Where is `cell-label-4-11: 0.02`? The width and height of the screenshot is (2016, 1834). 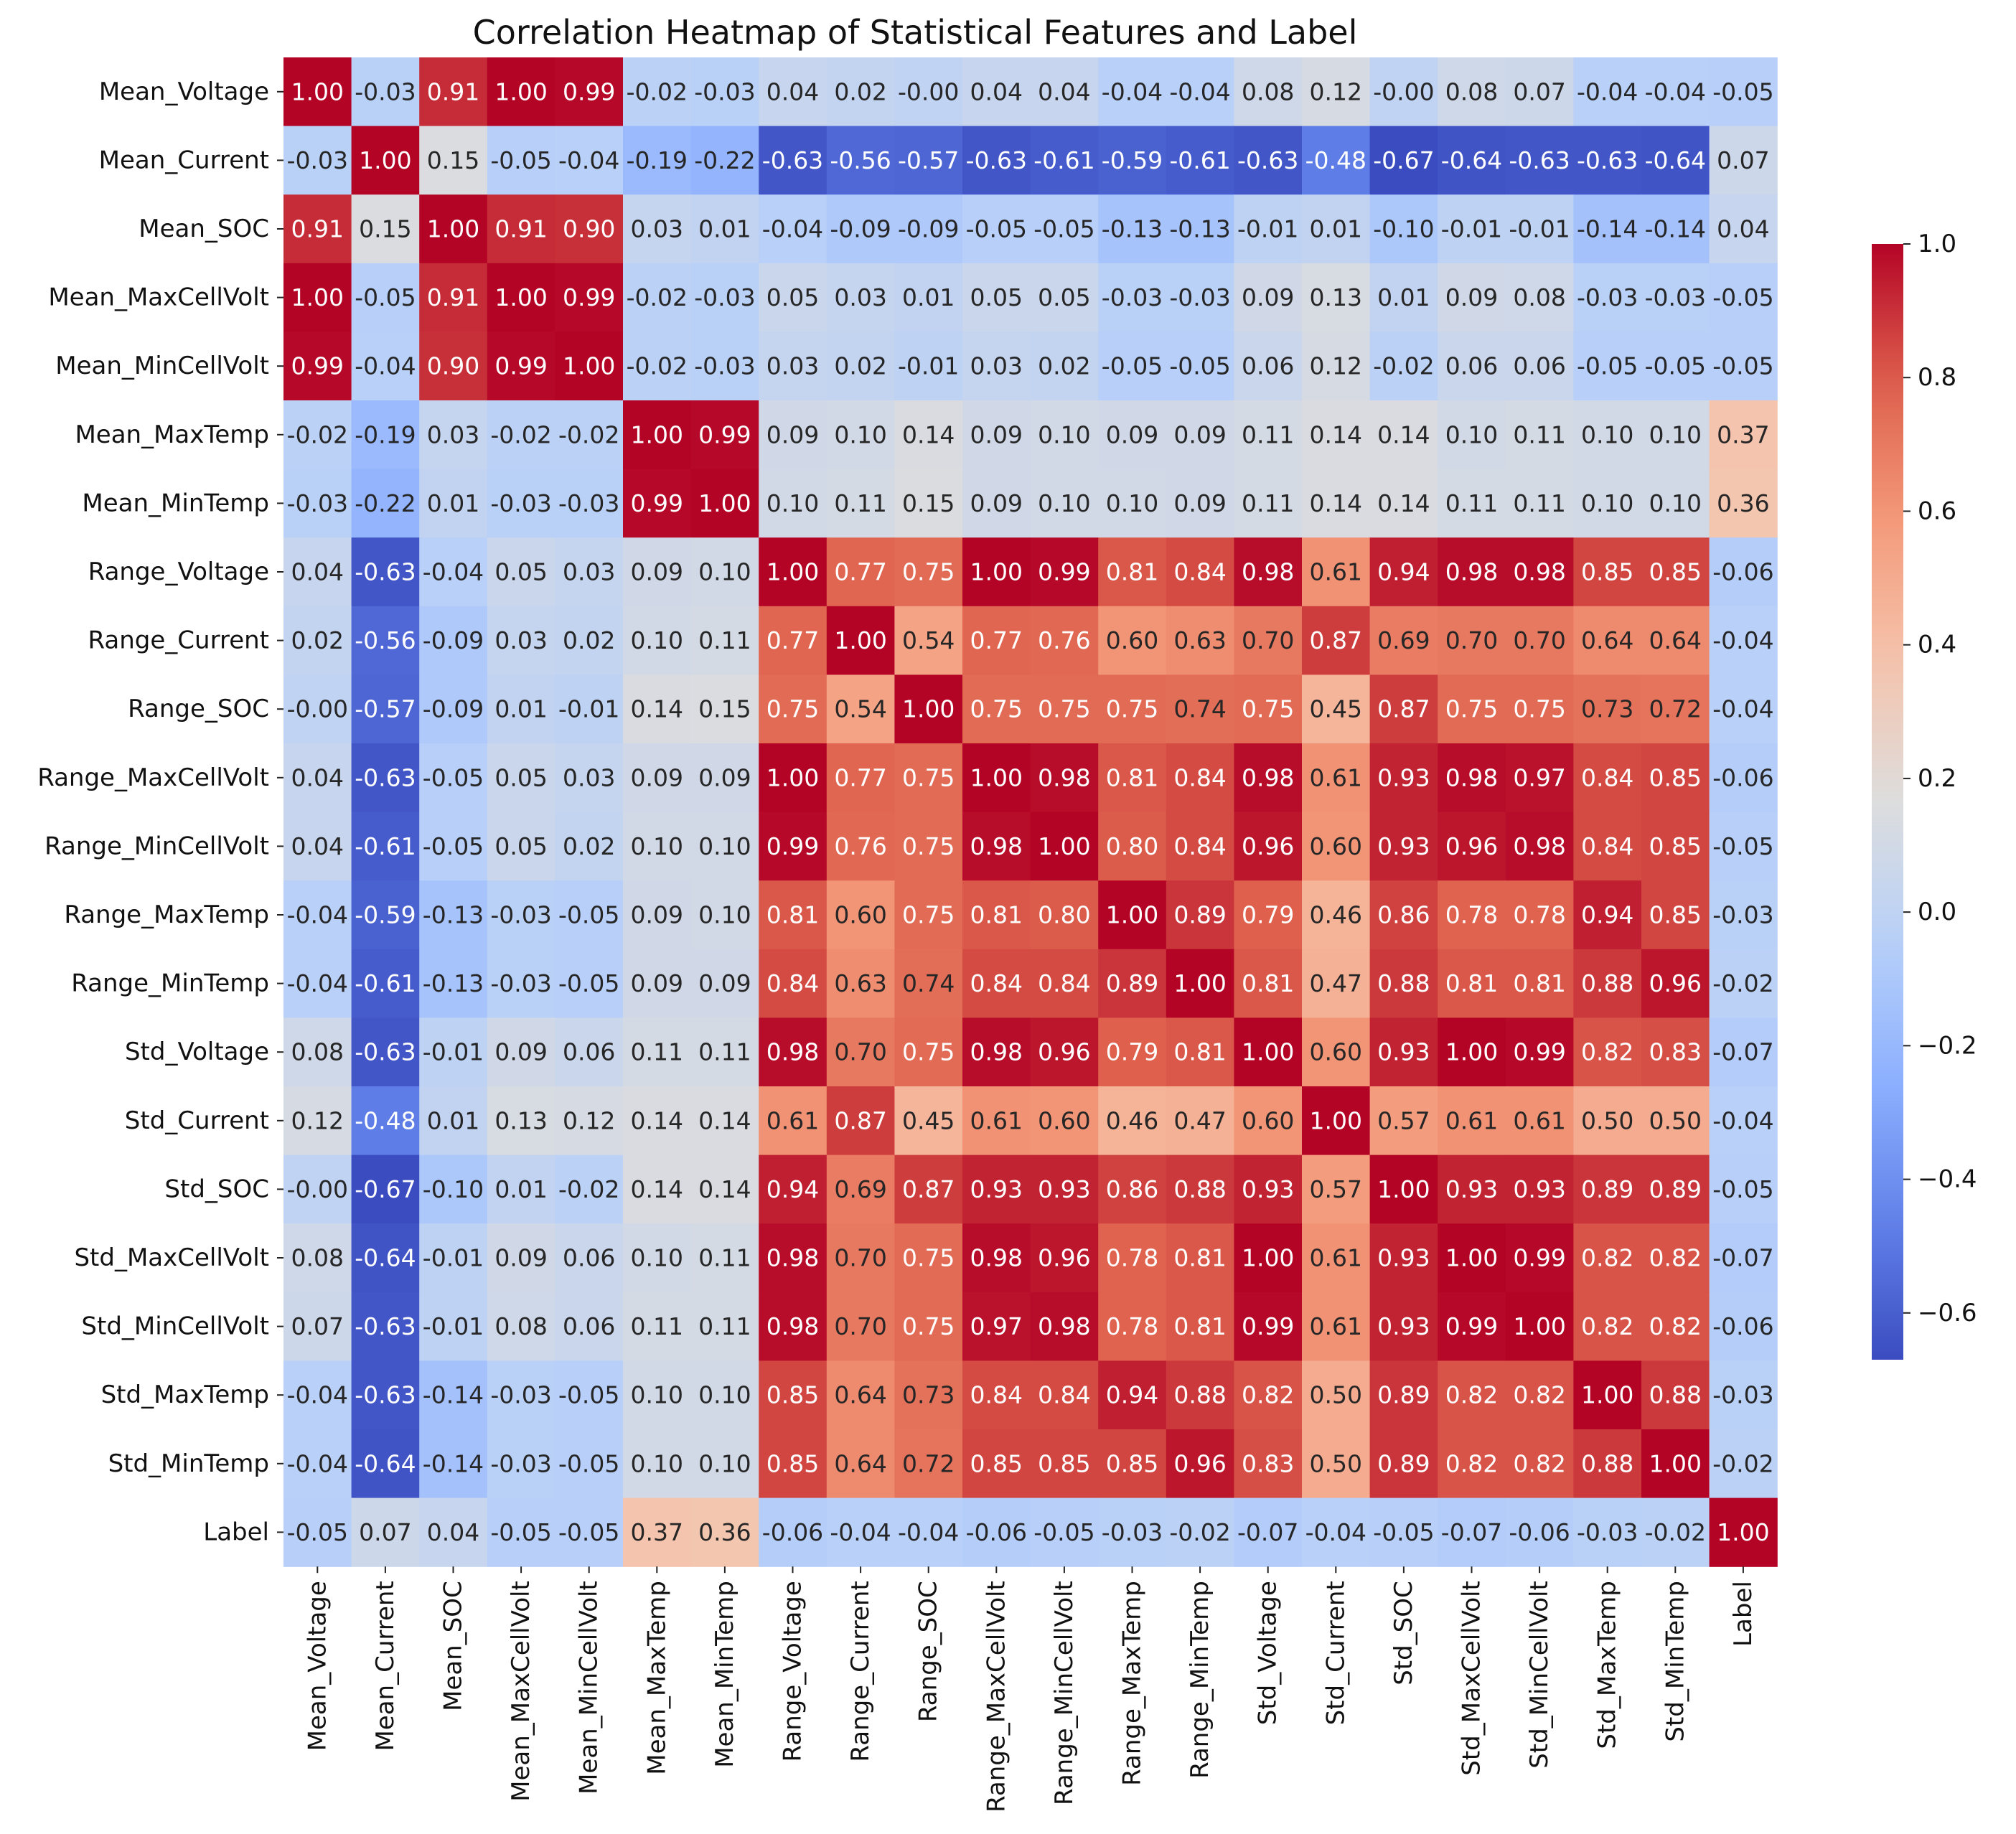
cell-label-4-11: 0.02 is located at coordinates (1064, 366).